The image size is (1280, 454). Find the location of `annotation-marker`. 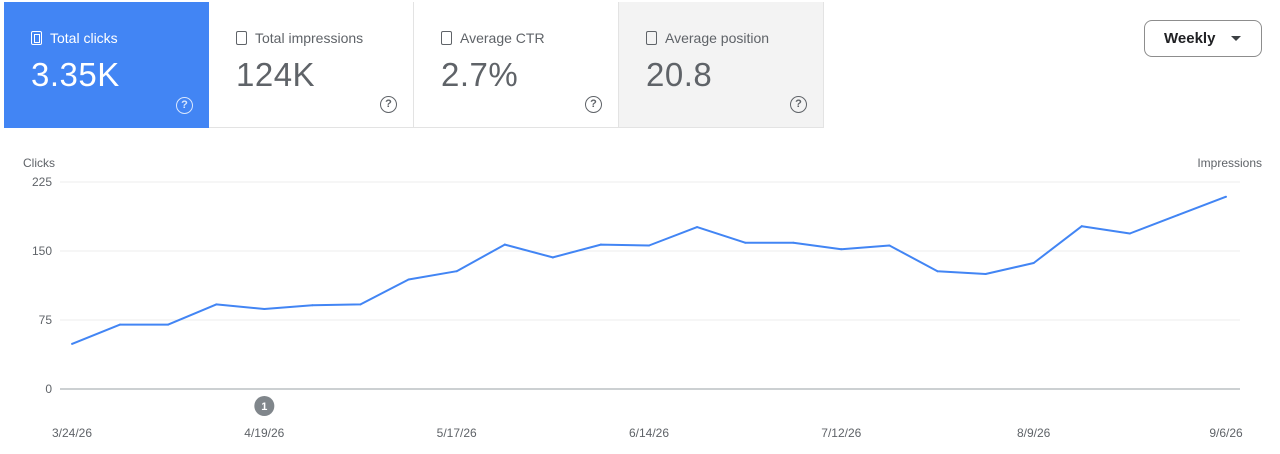

annotation-marker is located at coordinates (264, 406).